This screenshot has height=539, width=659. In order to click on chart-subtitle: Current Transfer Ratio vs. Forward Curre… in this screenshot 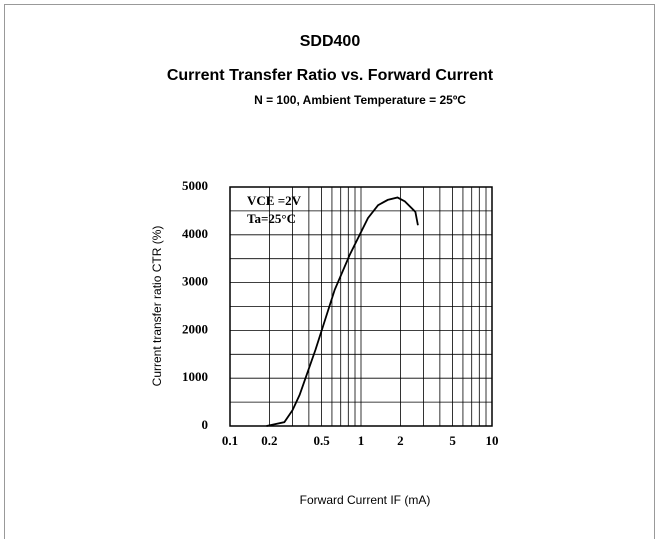, I will do `click(330, 75)`.